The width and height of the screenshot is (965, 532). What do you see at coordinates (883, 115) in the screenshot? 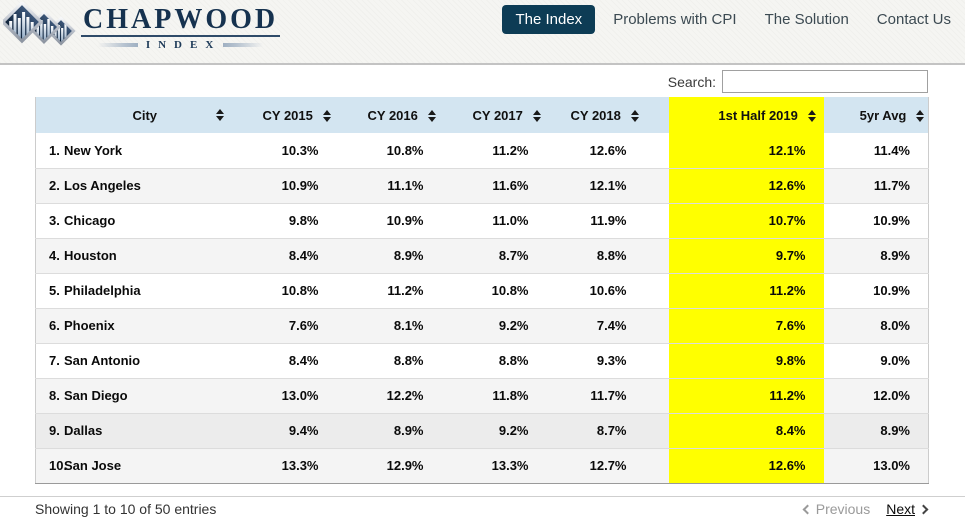
I see `column-label: 5yr Avg` at bounding box center [883, 115].